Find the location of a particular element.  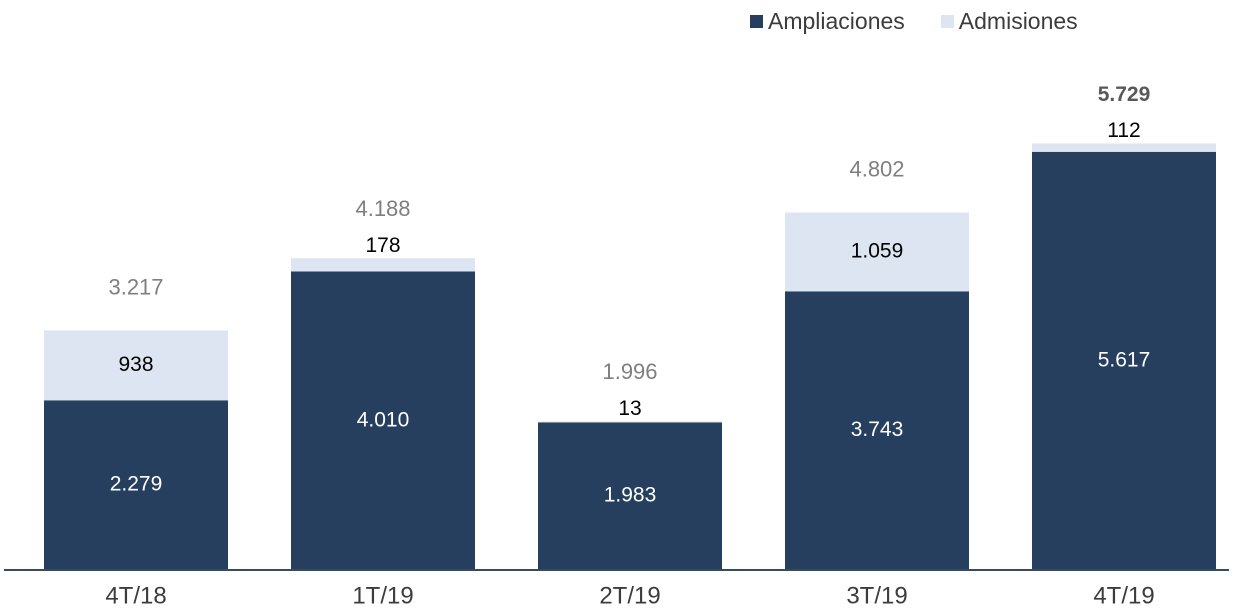

label-admisiones-0: 938 is located at coordinates (135, 364).